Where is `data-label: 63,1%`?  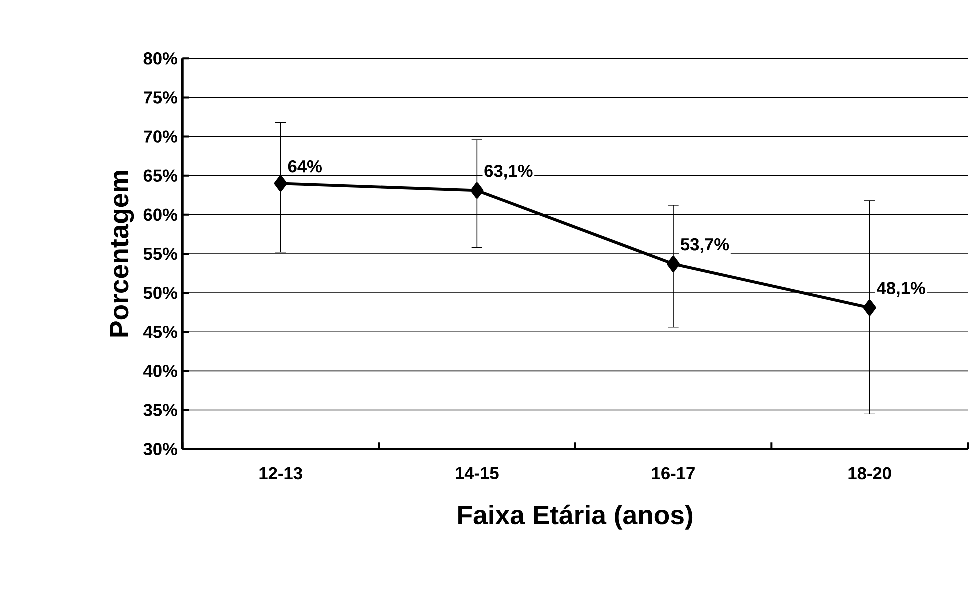 data-label: 63,1% is located at coordinates (508, 172).